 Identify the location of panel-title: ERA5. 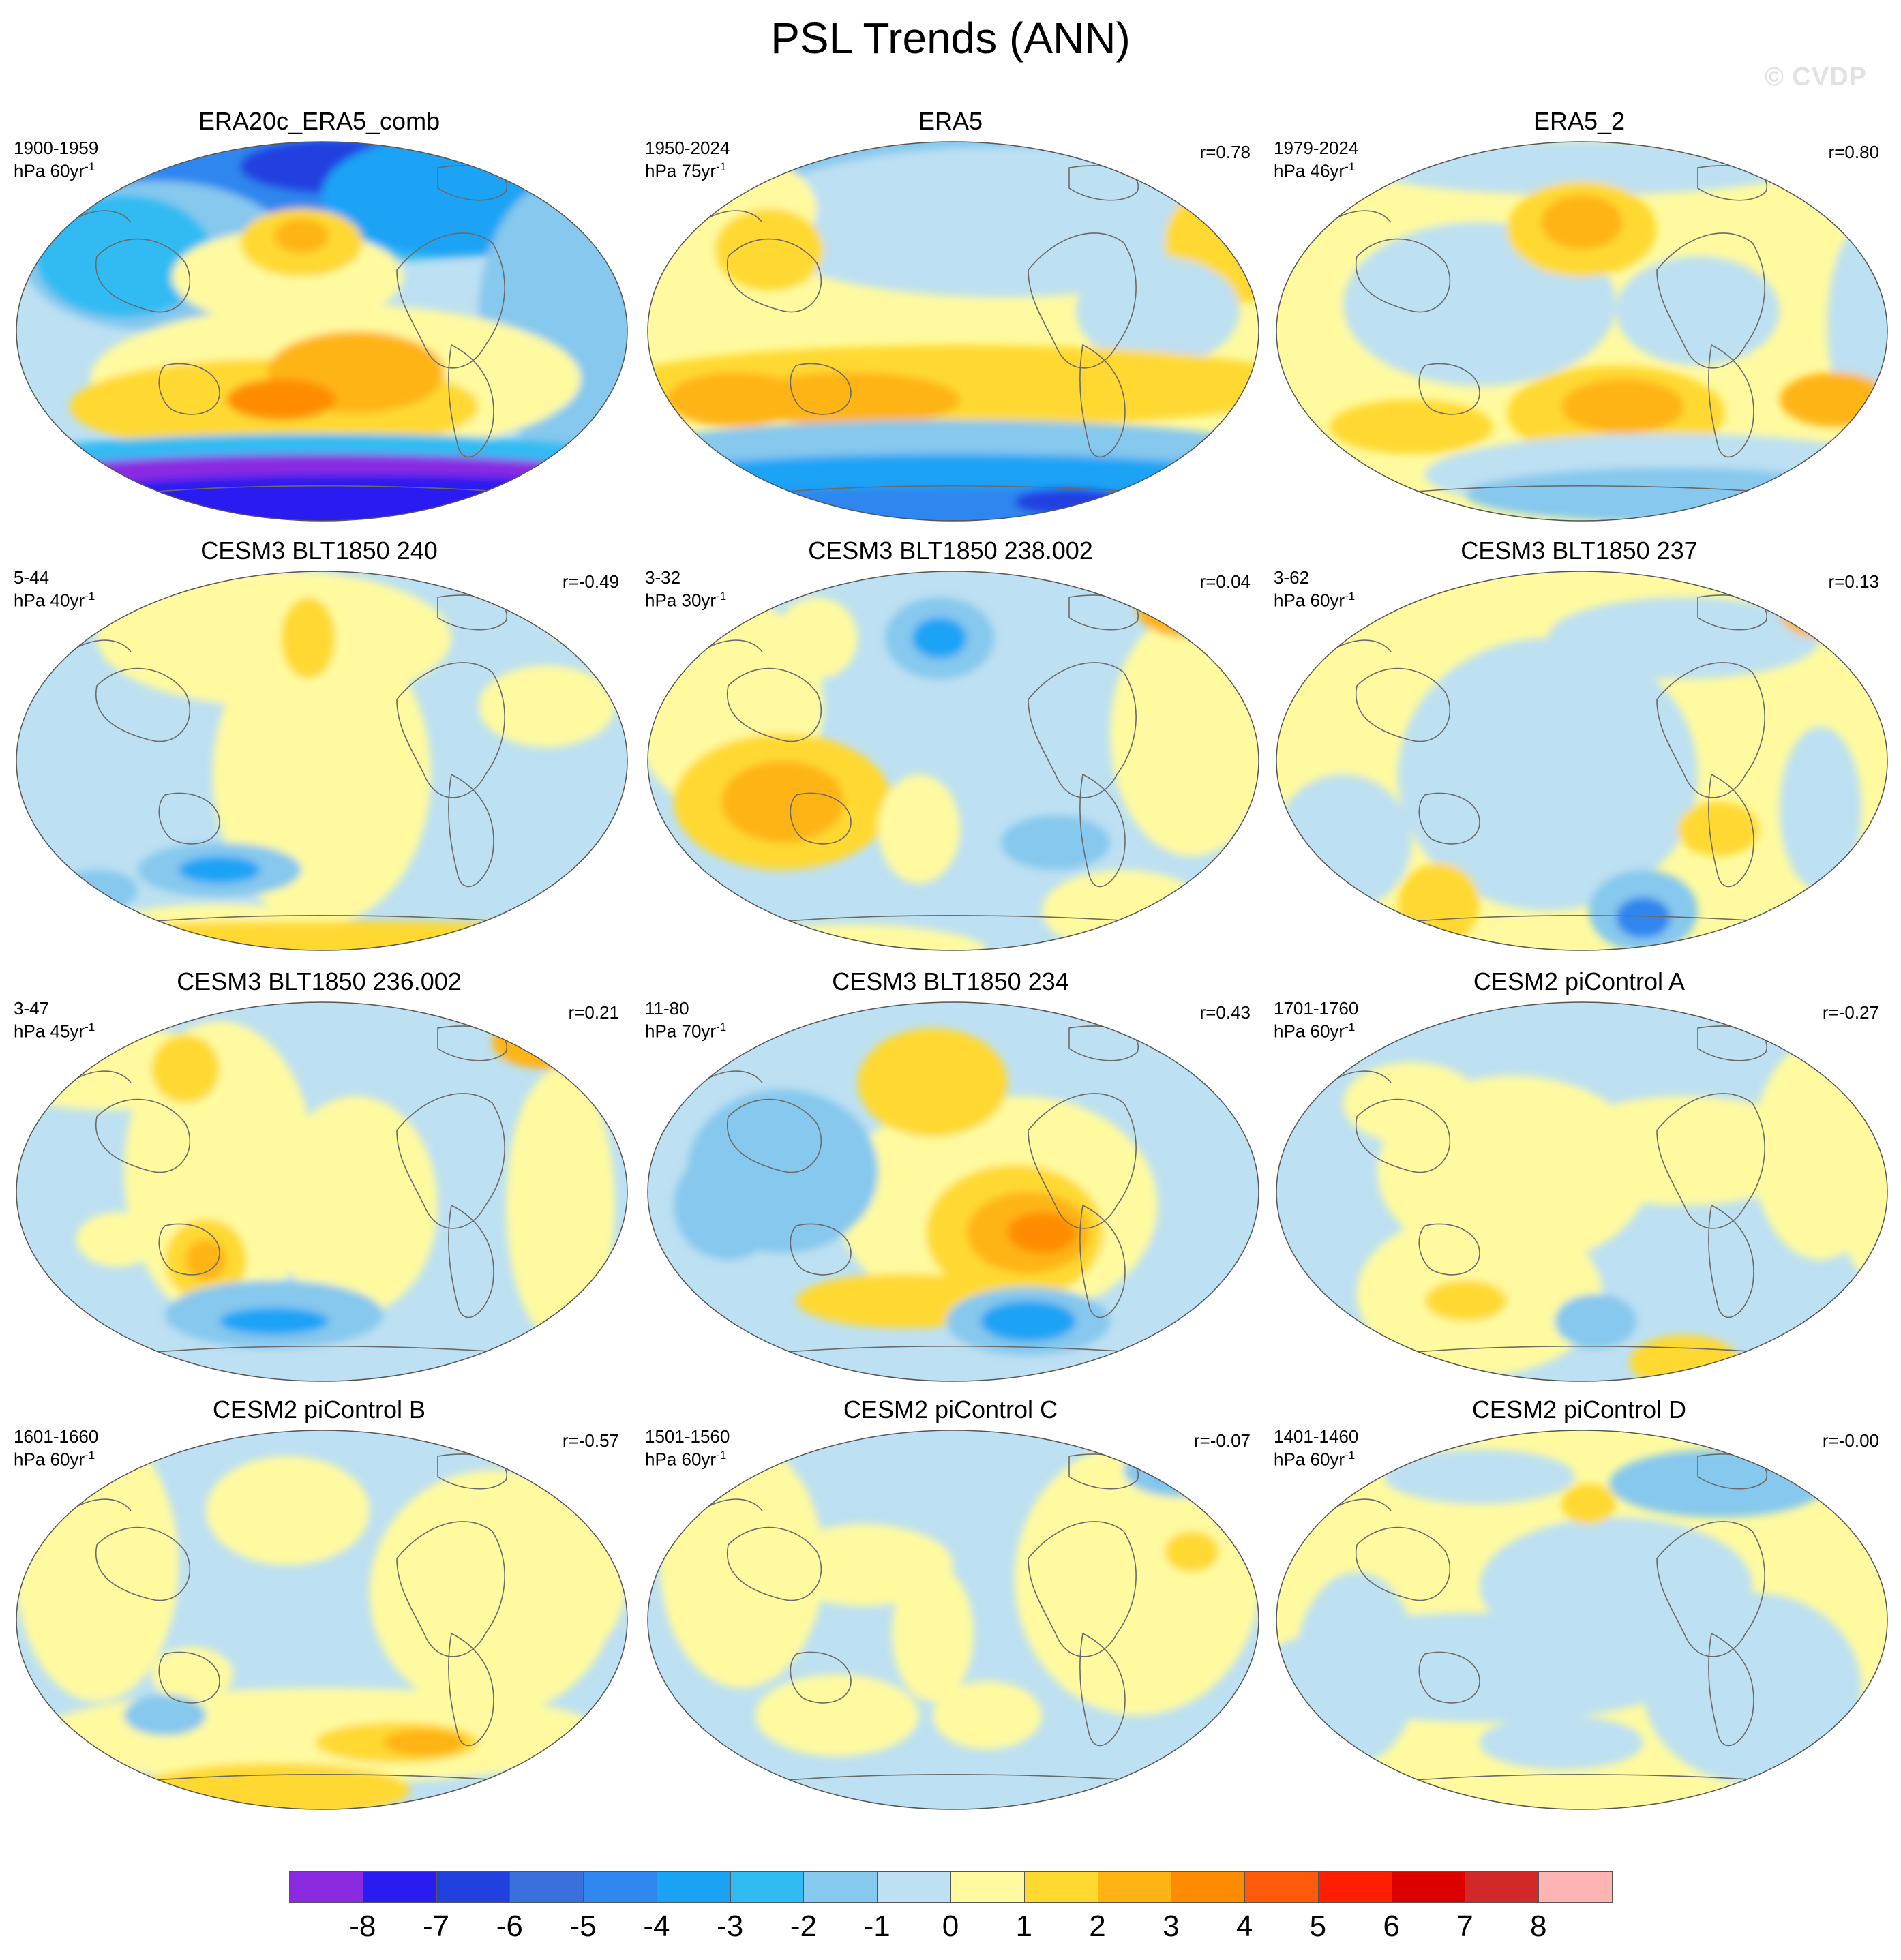
(950, 121).